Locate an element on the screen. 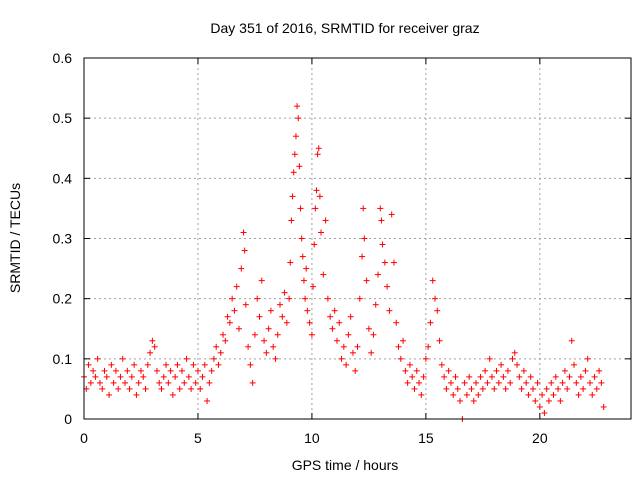 The height and width of the screenshot is (480, 640). y-tick-label: 0.2 is located at coordinates (63, 299).